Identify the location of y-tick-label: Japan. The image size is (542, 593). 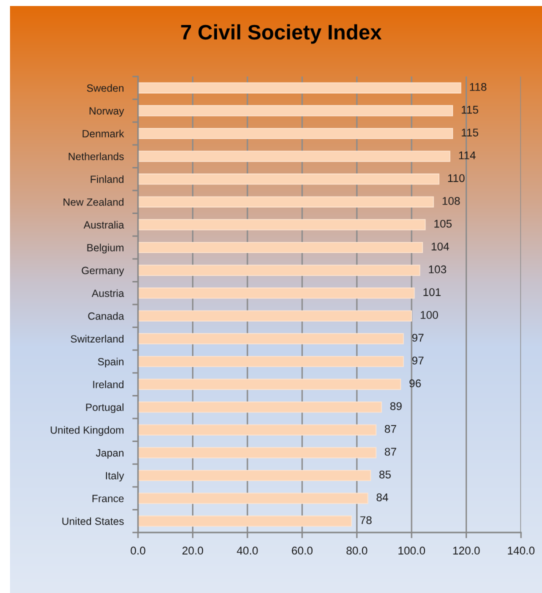
(110, 454).